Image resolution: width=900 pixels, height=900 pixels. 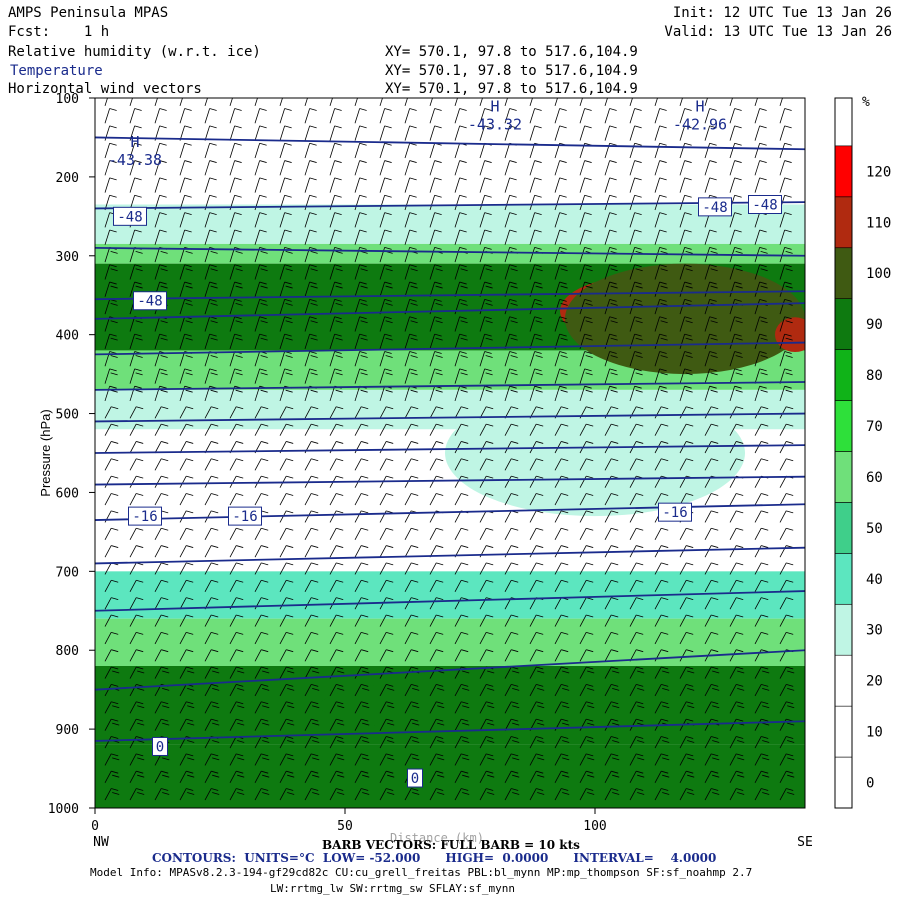 I want to click on y-axis-label: Pressure (hPa), so click(x=45, y=452).